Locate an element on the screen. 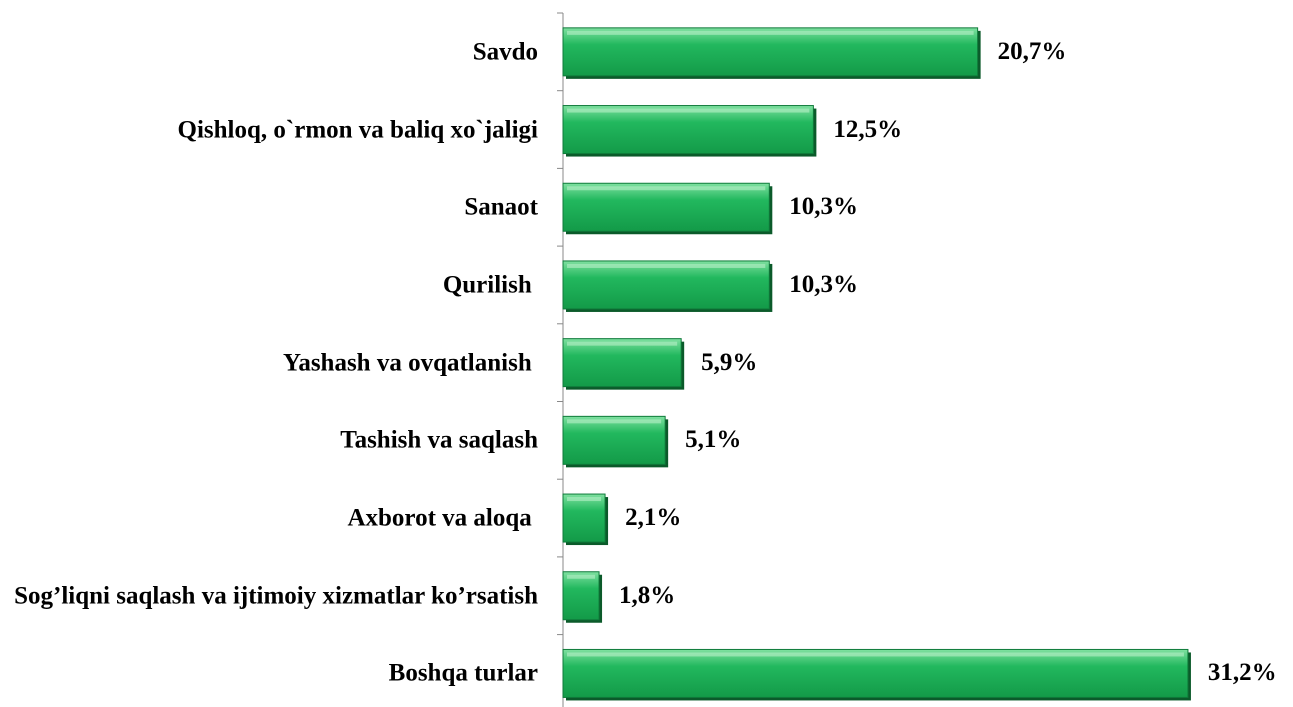 The image size is (1293, 707). category-label: Sanaot is located at coordinates (269, 207).